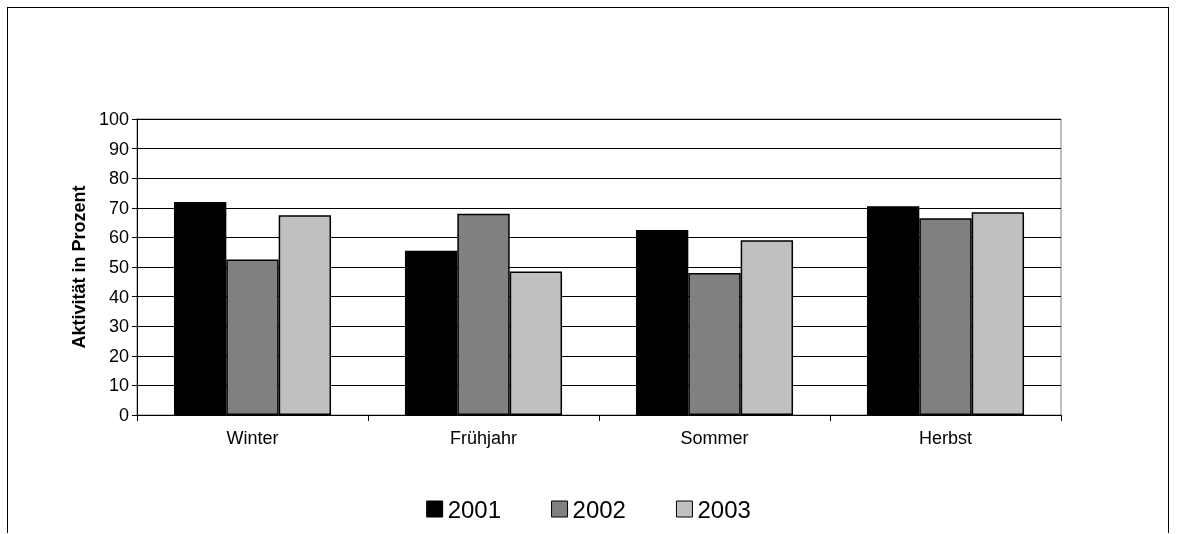 This screenshot has height=534, width=1177. What do you see at coordinates (252, 438) in the screenshot?
I see `x-tick-label: Winter` at bounding box center [252, 438].